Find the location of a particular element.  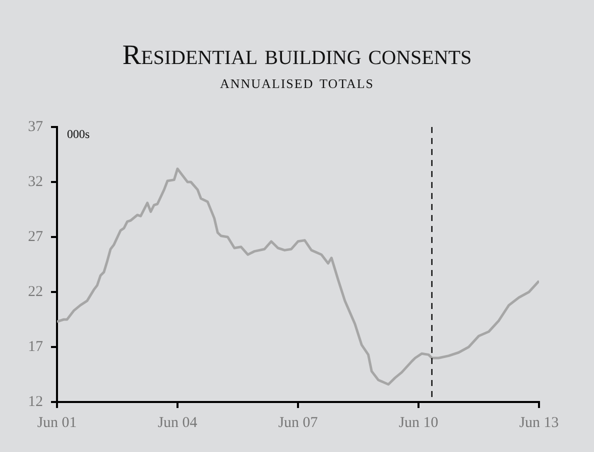

chart-title: Residential building consents is located at coordinates (297, 56).